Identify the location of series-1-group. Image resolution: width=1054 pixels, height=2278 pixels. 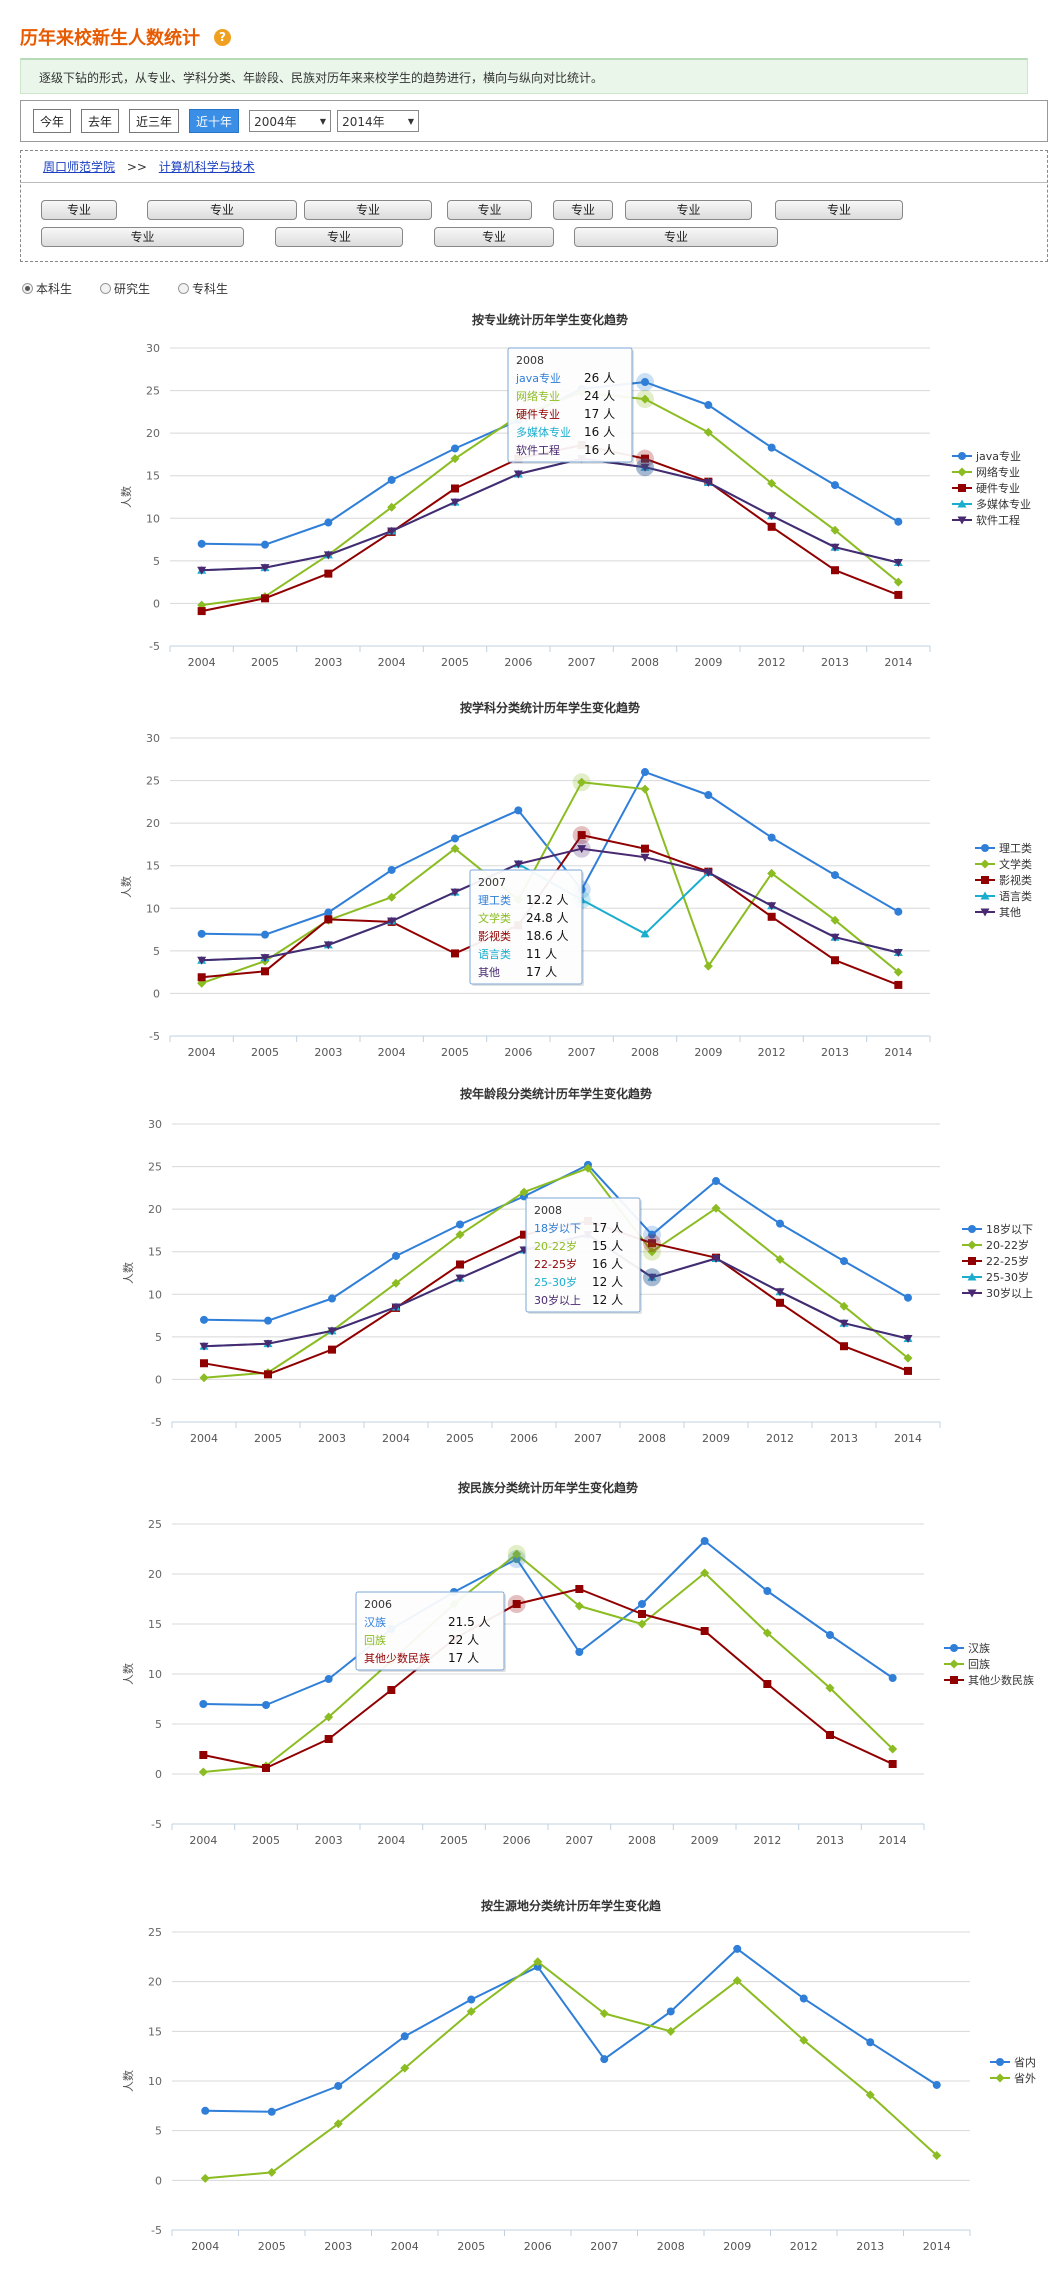
(571, 2030).